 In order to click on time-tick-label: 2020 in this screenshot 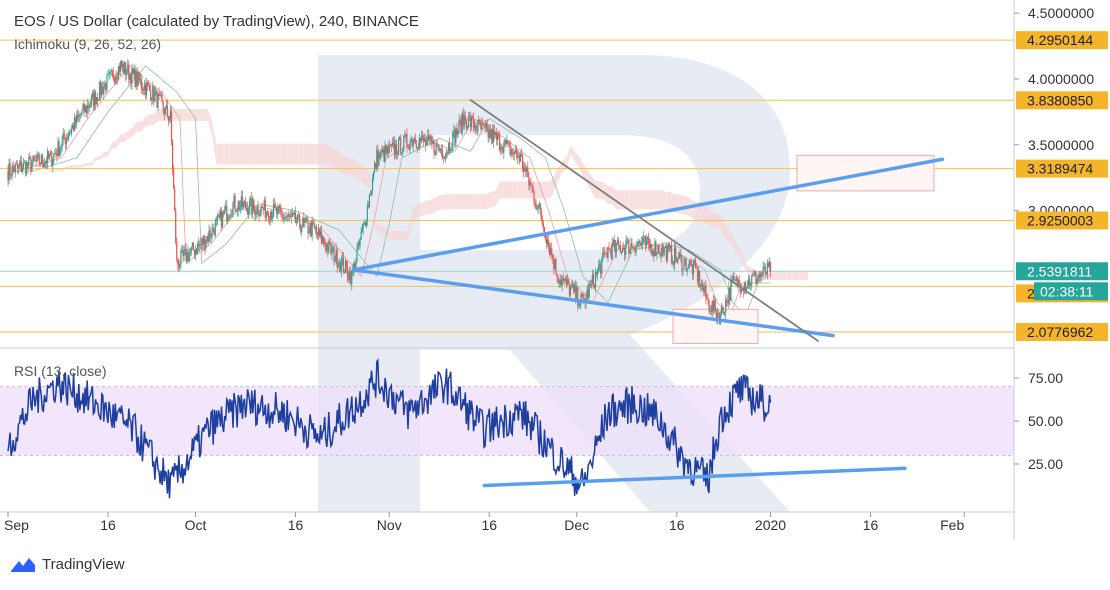, I will do `click(770, 525)`.